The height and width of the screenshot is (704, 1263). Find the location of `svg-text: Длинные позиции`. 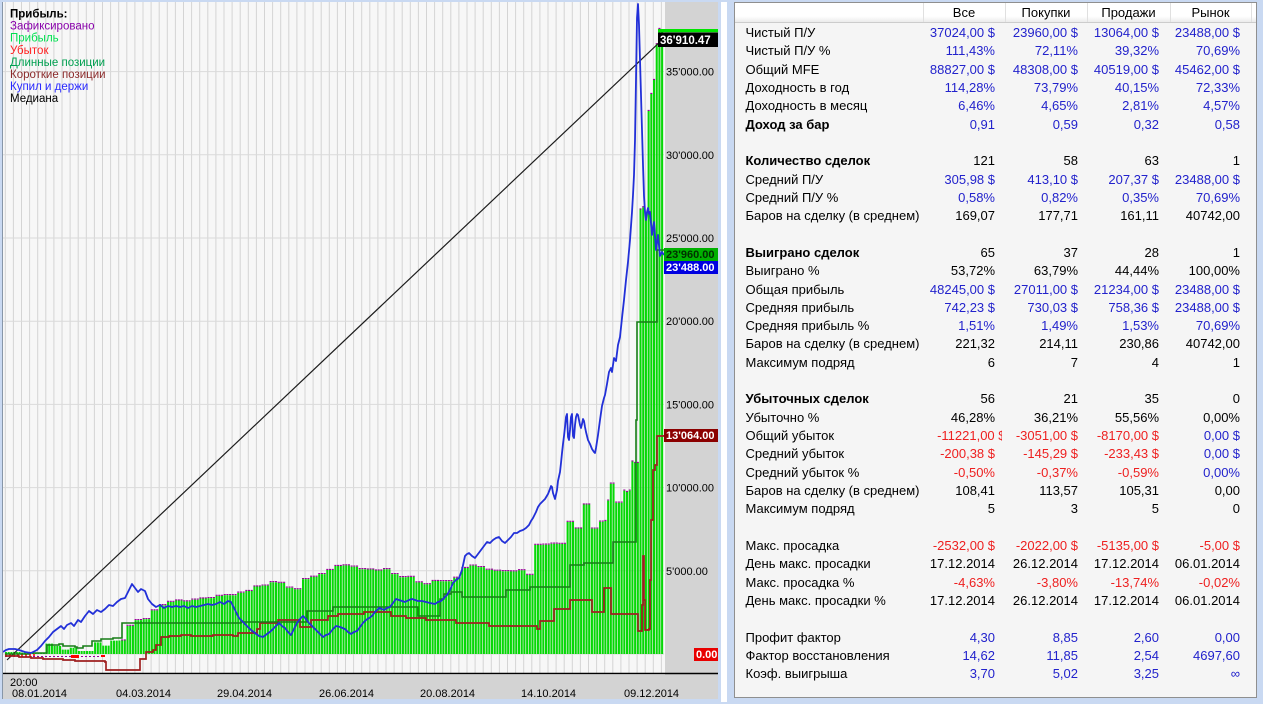

svg-text: Длинные позиции is located at coordinates (57, 63).